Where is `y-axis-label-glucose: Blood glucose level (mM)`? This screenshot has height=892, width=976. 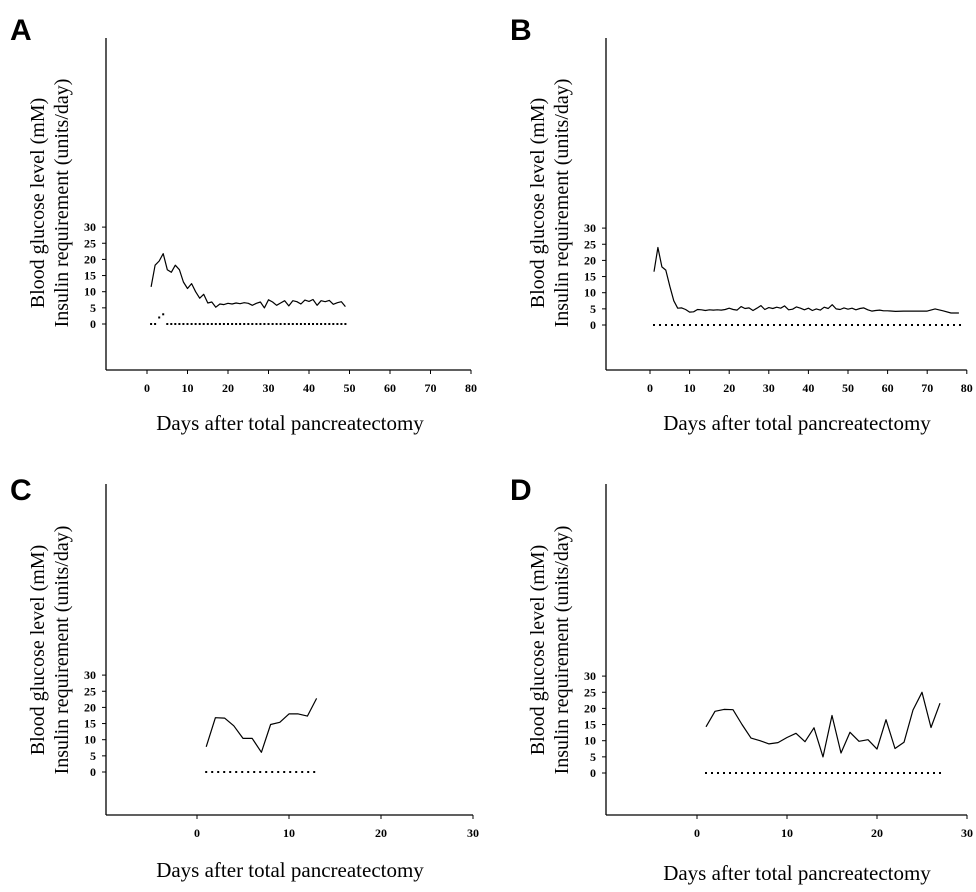
y-axis-label-glucose: Blood glucose level (mM) is located at coordinates (538, 203).